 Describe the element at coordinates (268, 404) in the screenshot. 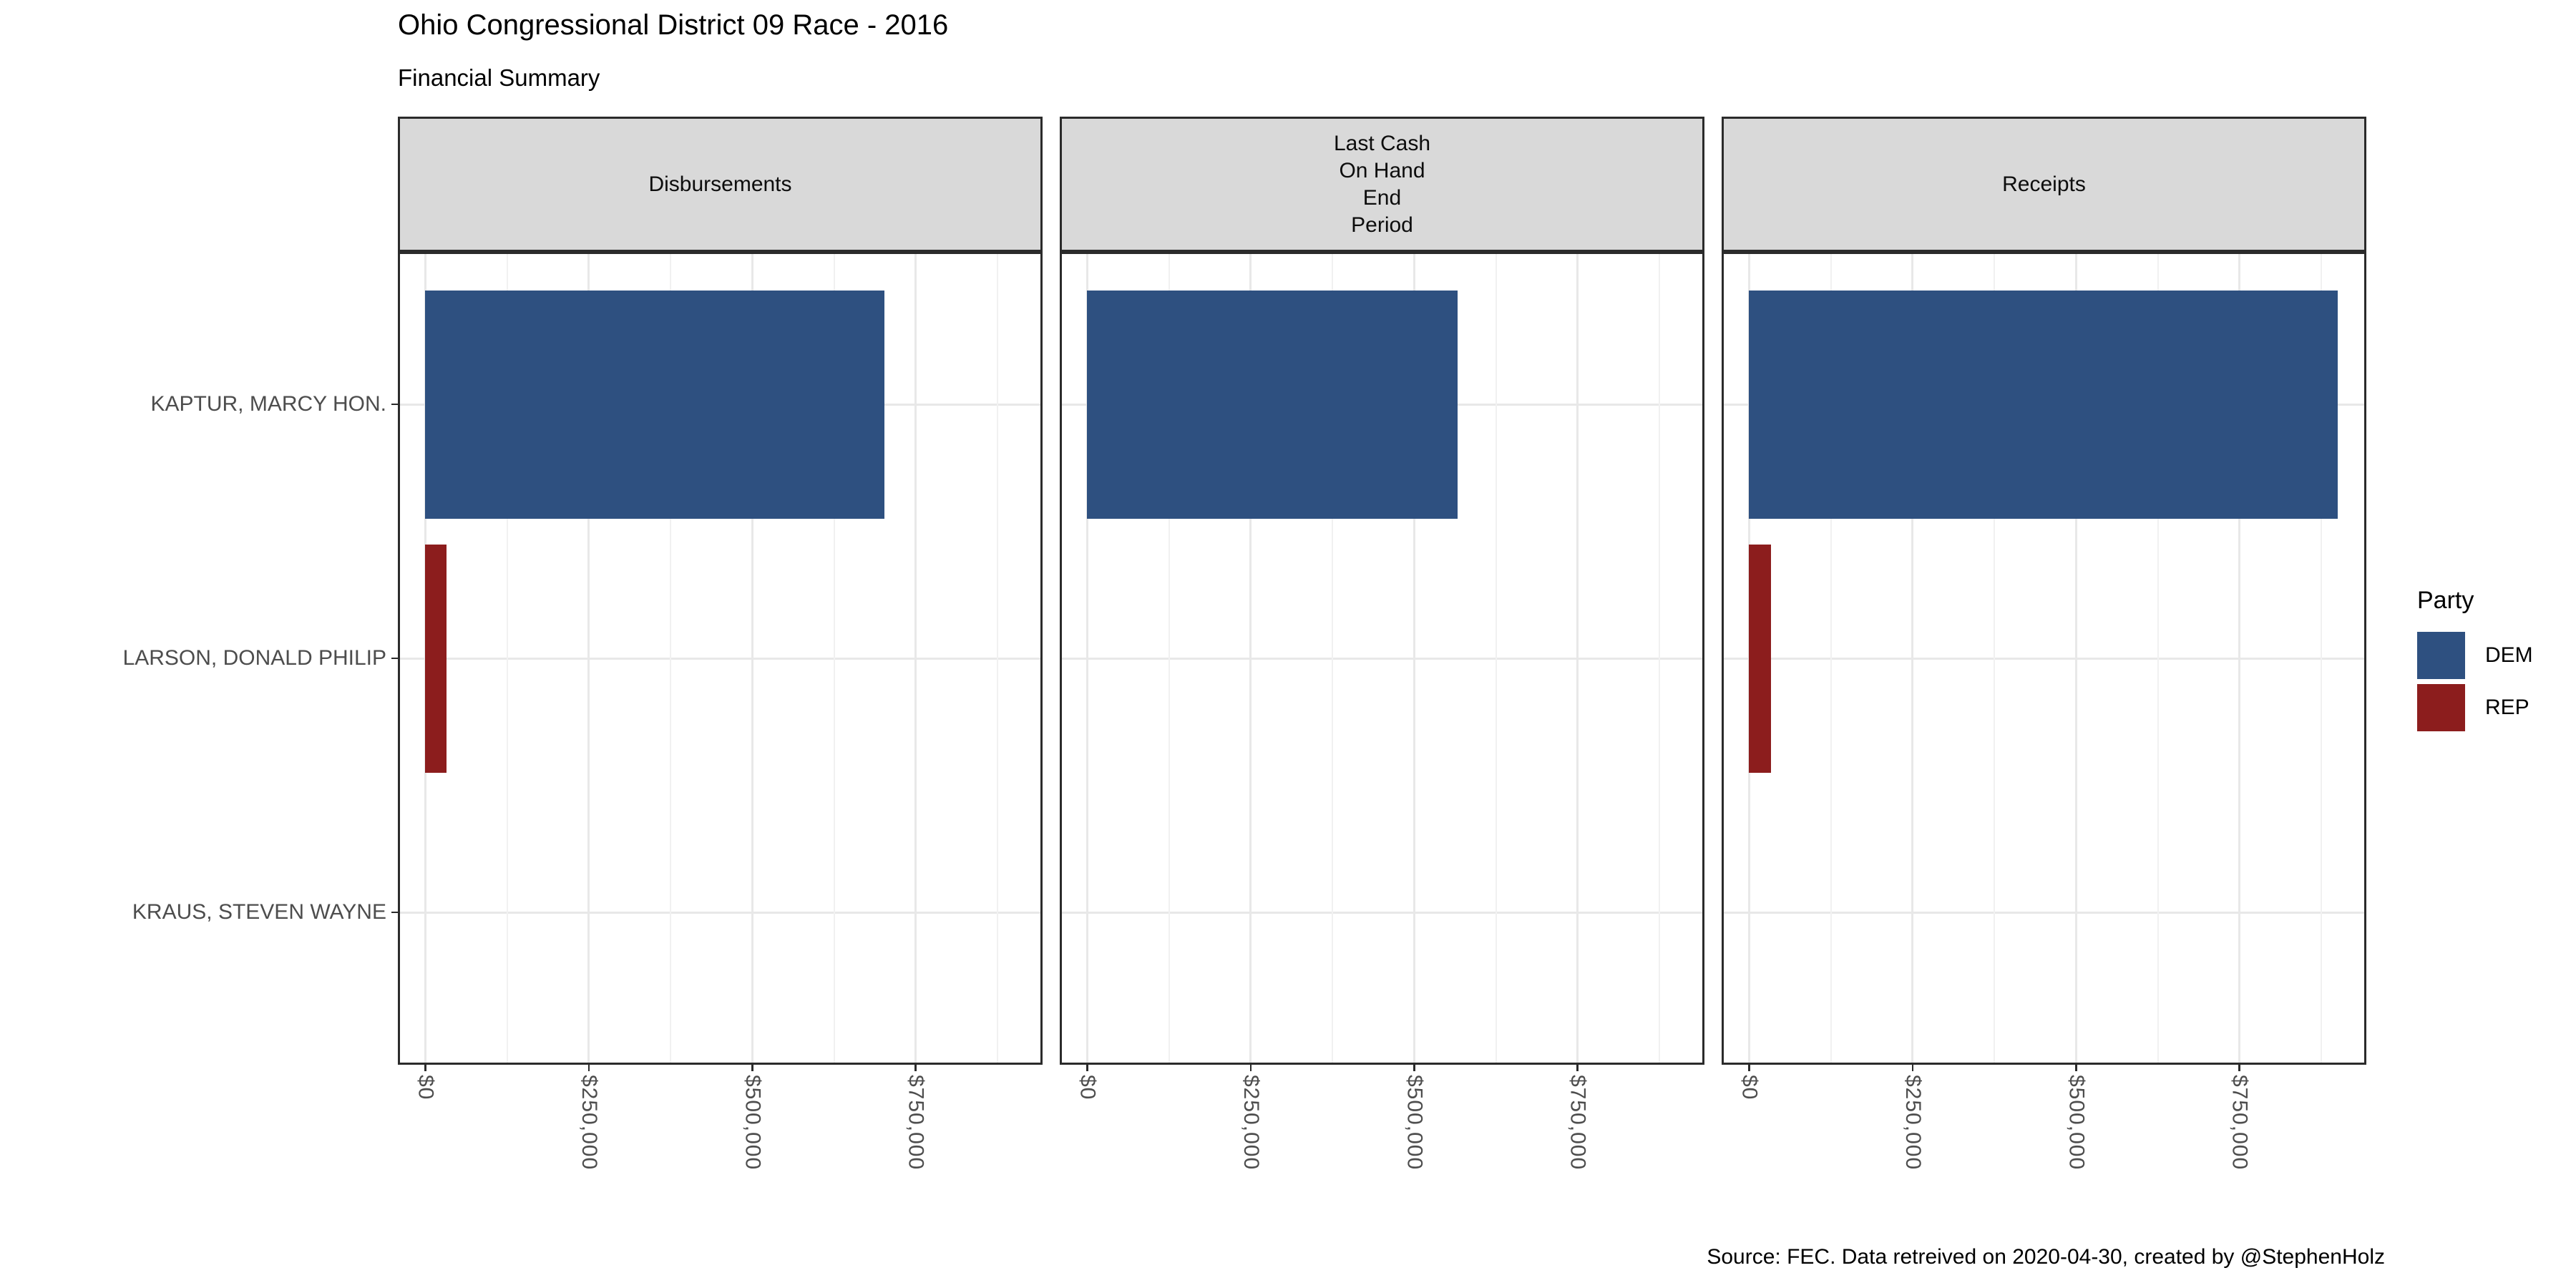

I see `y-axis-label: KAPTUR, MARCY HON.` at that location.